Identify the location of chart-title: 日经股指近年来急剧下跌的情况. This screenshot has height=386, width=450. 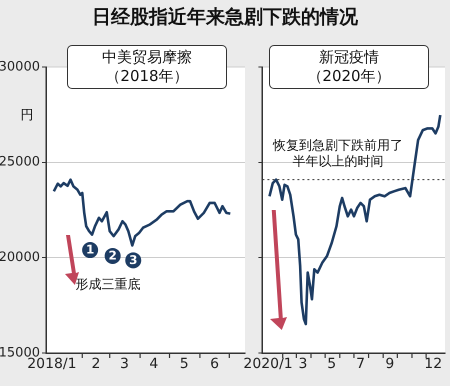
(225, 17).